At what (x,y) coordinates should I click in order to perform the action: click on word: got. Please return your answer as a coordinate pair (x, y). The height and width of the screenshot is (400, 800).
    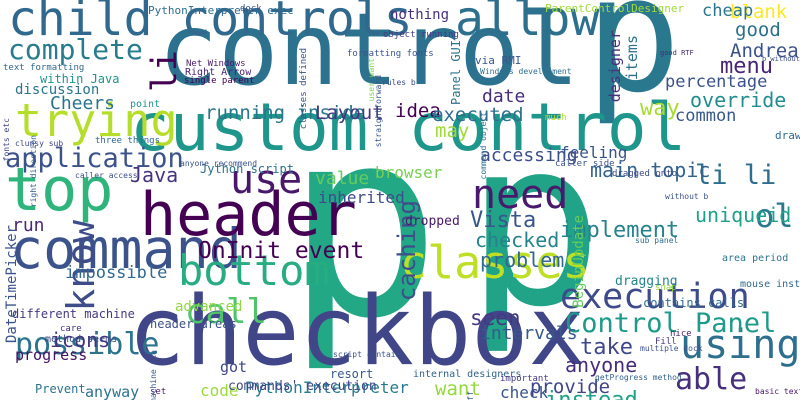
    Looking at the image, I should click on (234, 367).